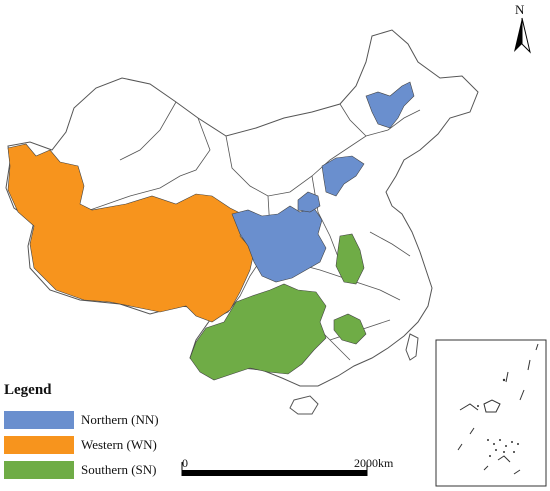  What do you see at coordinates (185, 463) in the screenshot?
I see `scale-start-label: 0` at bounding box center [185, 463].